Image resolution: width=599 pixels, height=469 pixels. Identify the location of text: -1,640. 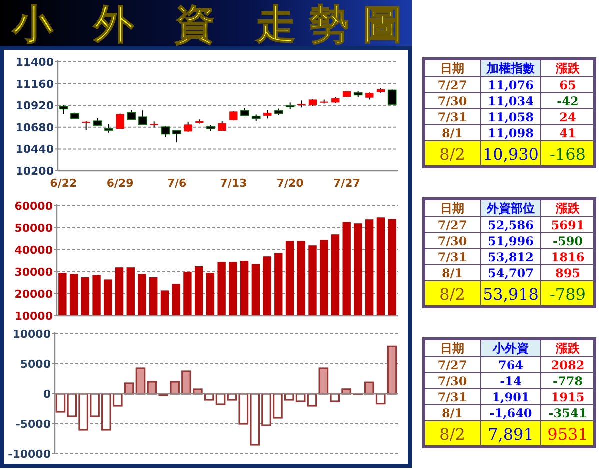
(511, 413).